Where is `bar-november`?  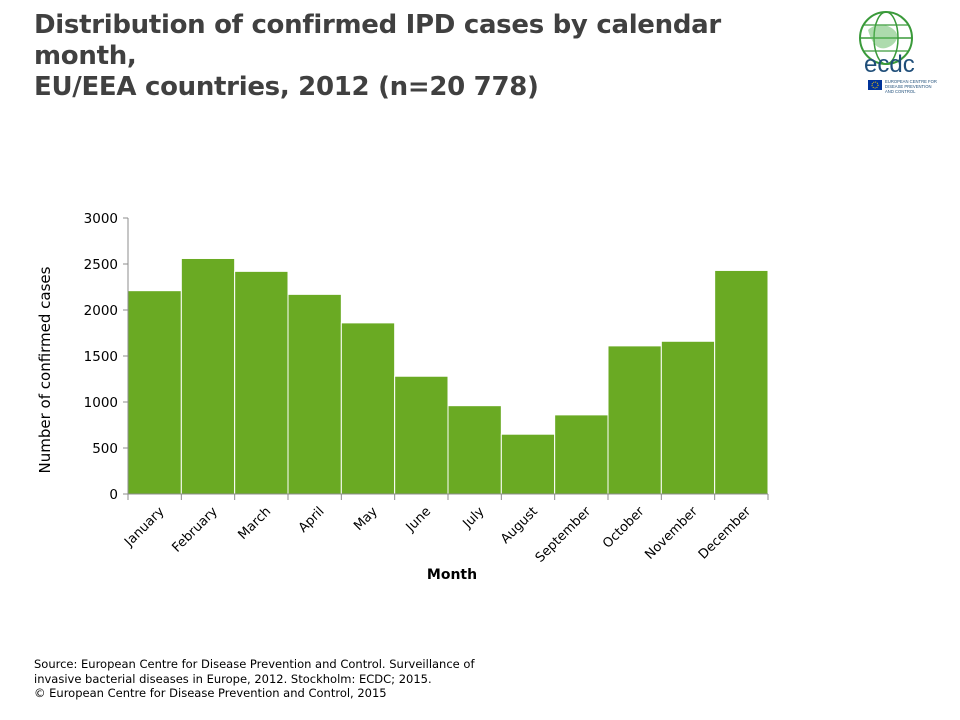
bar-november is located at coordinates (688, 417).